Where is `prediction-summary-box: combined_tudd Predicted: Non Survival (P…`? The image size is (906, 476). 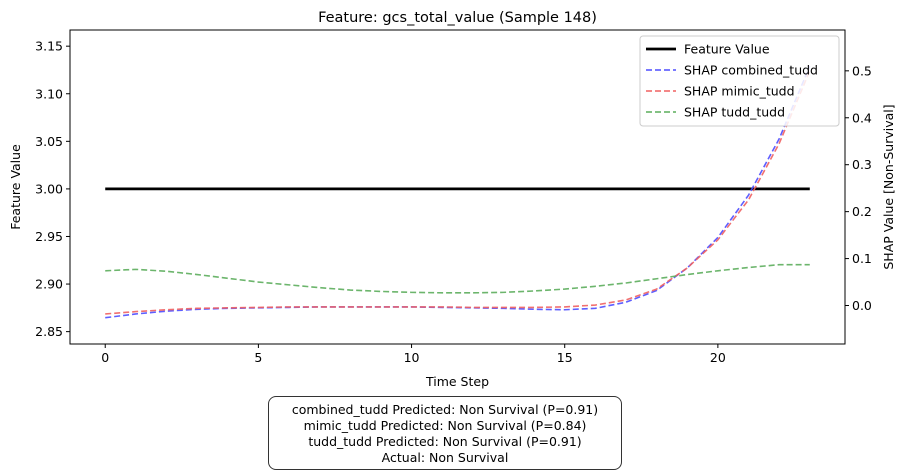
prediction-summary-box: combined_tudd Predicted: Non Survival (P… is located at coordinates (445, 433).